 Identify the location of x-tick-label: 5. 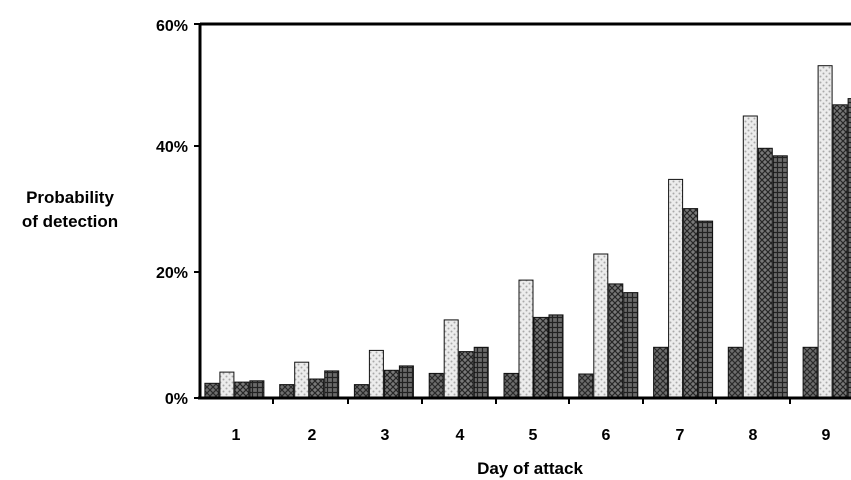
(533, 435).